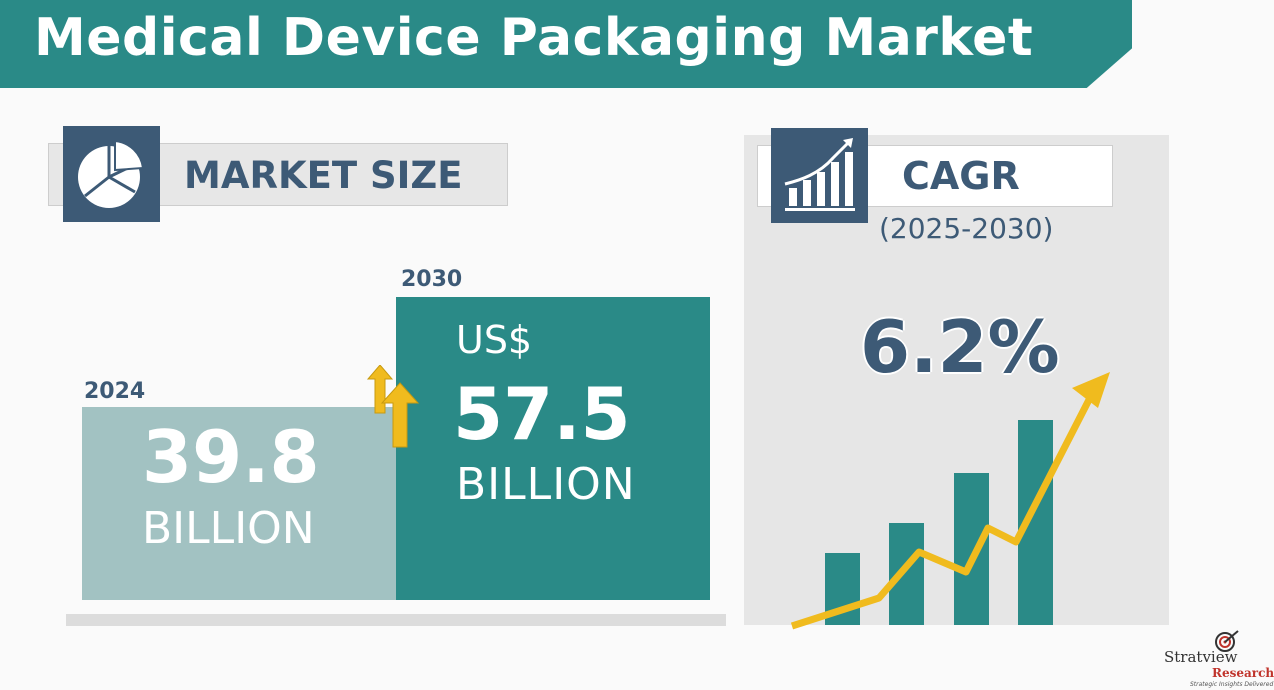  I want to click on growth-chart-icon, so click(819, 175).